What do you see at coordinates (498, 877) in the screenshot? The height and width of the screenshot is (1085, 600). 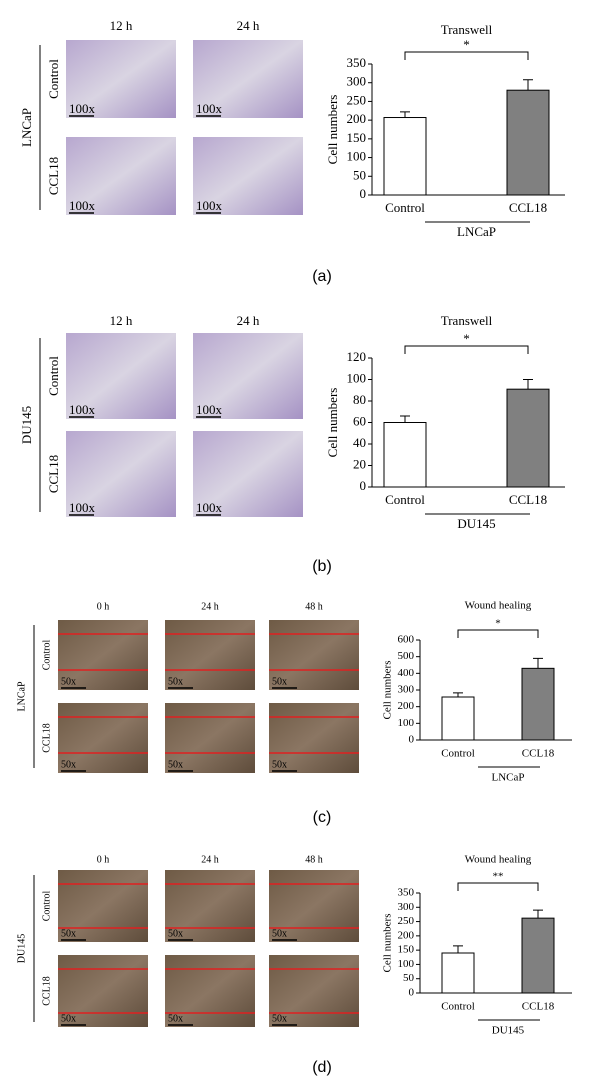 I see `significance: **` at bounding box center [498, 877].